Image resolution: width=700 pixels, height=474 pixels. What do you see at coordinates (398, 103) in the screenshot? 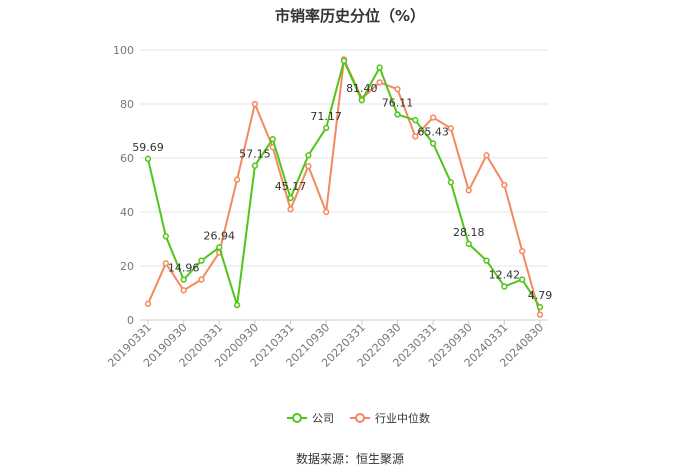
I see `data-label: 76.11` at bounding box center [398, 103].